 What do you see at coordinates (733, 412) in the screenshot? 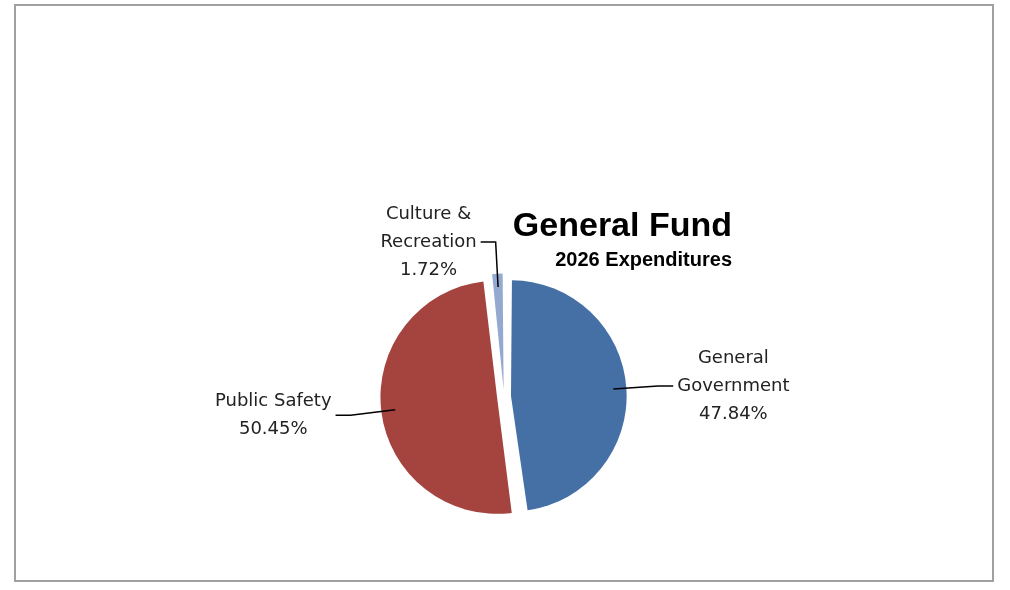
I see `data-label: 47.84%` at bounding box center [733, 412].